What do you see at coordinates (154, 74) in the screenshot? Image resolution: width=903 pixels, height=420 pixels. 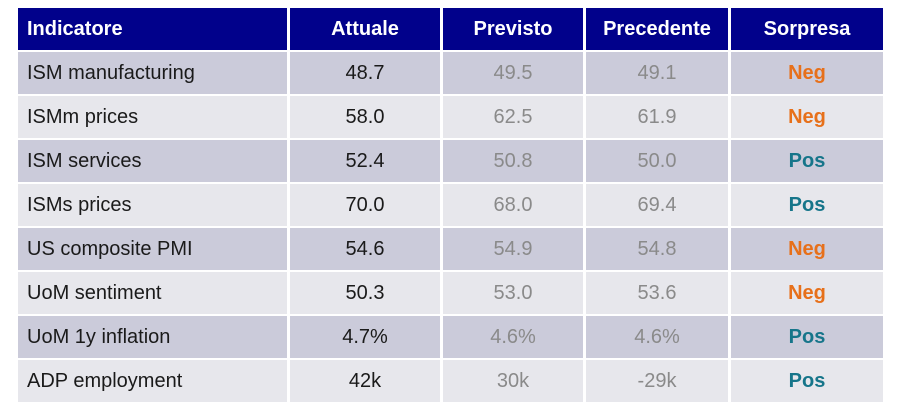 I see `indicator-cell: ISM manufacturing` at bounding box center [154, 74].